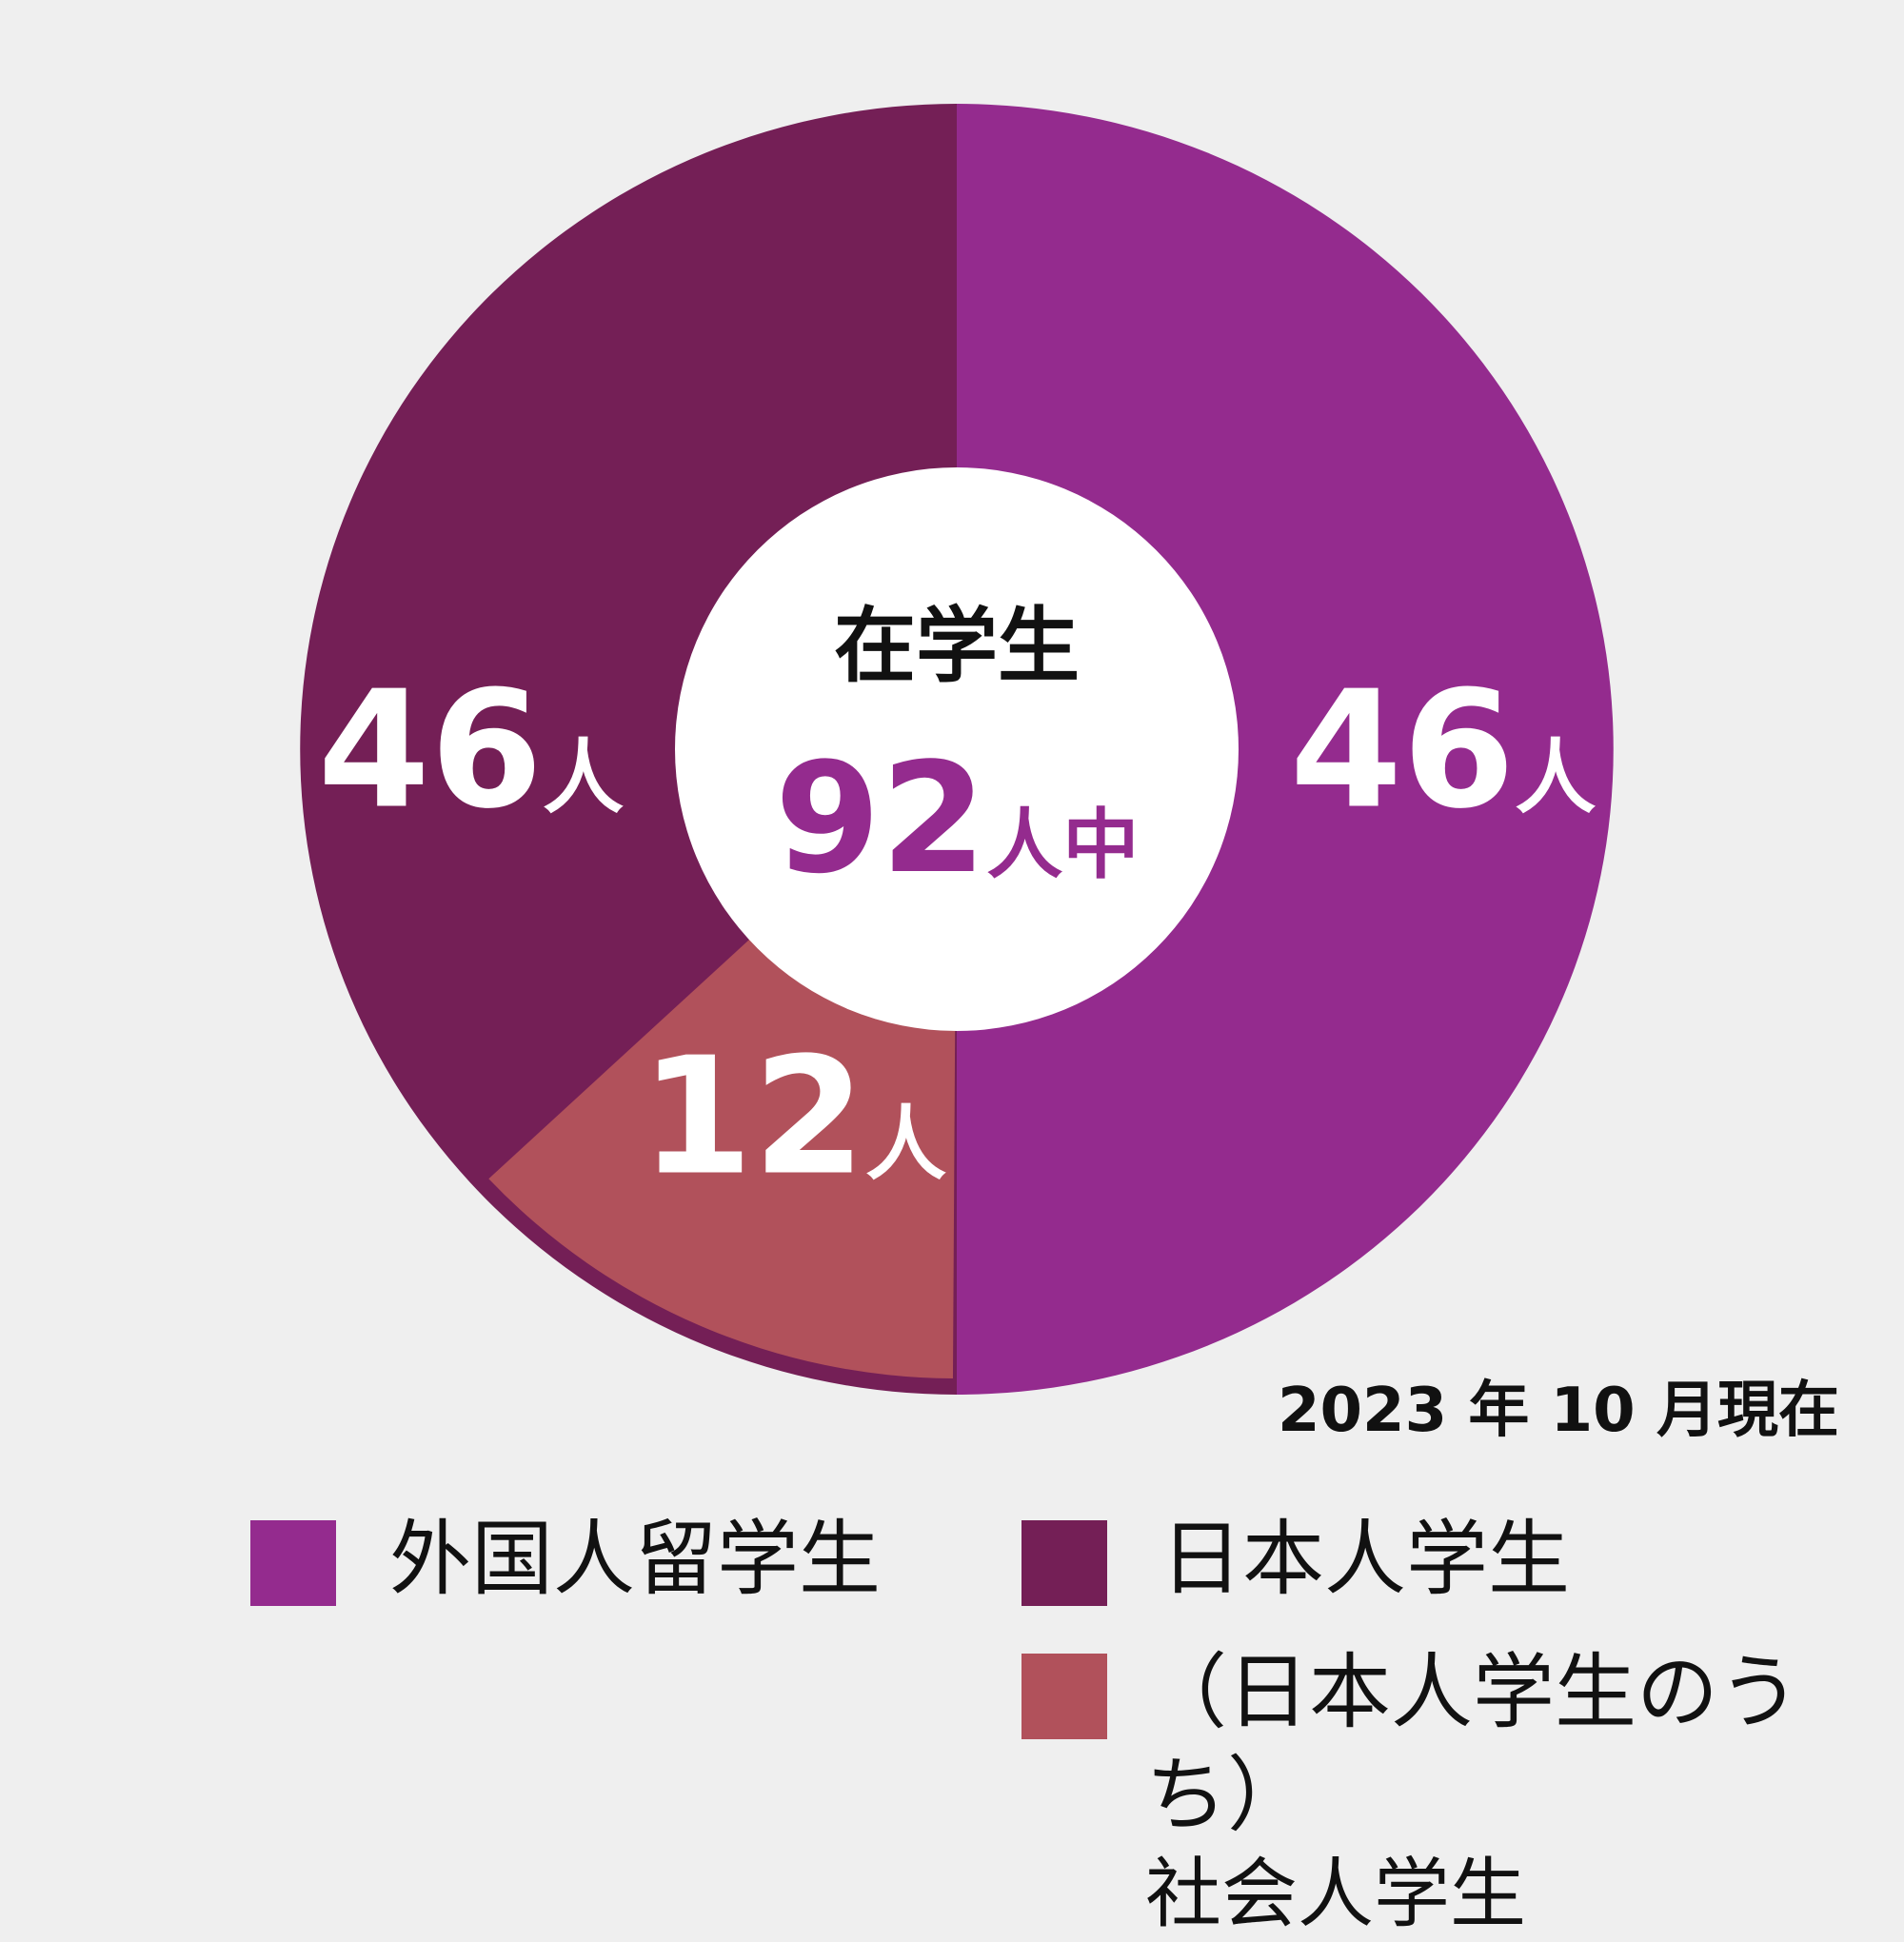 The width and height of the screenshot is (1904, 1942). I want to click on center-total-unit: 人中, so click(1062, 845).